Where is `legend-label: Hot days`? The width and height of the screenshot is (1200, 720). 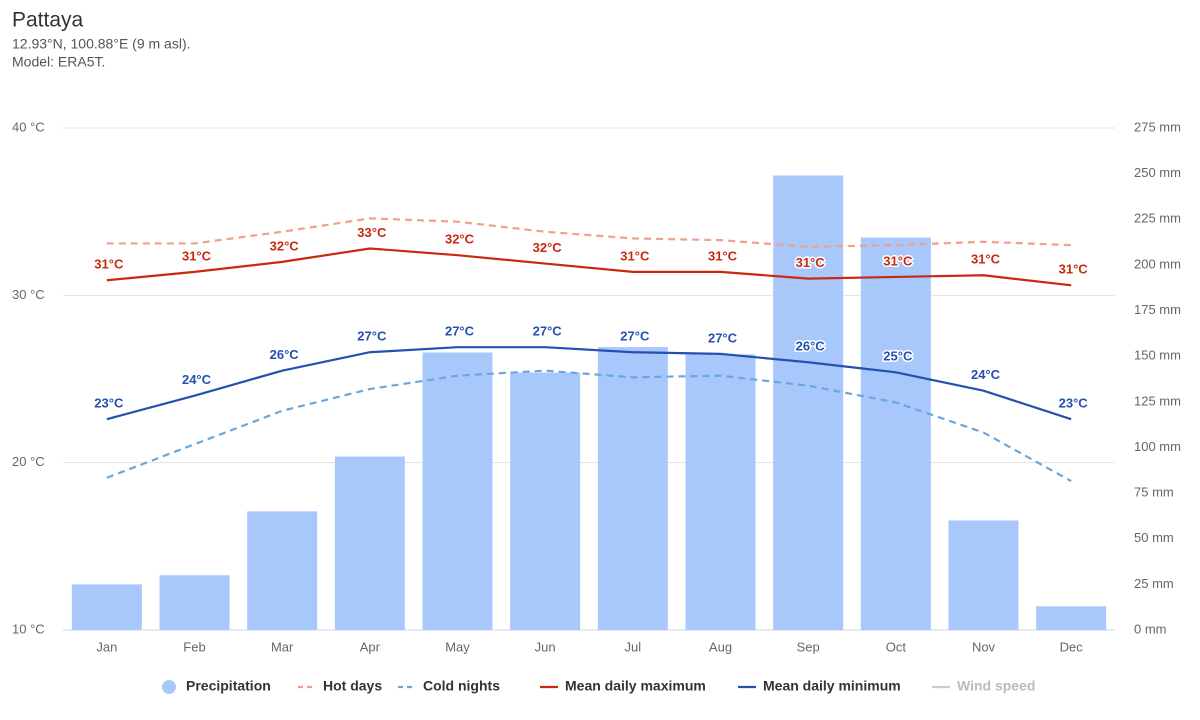
legend-label: Hot days is located at coordinates (352, 686).